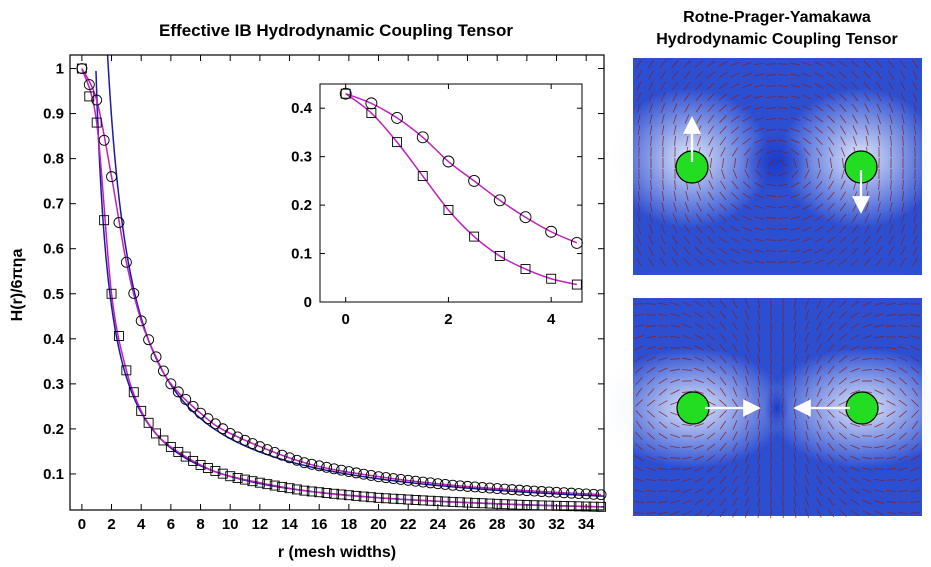  I want to click on x-tick-label: 26, so click(467, 524).